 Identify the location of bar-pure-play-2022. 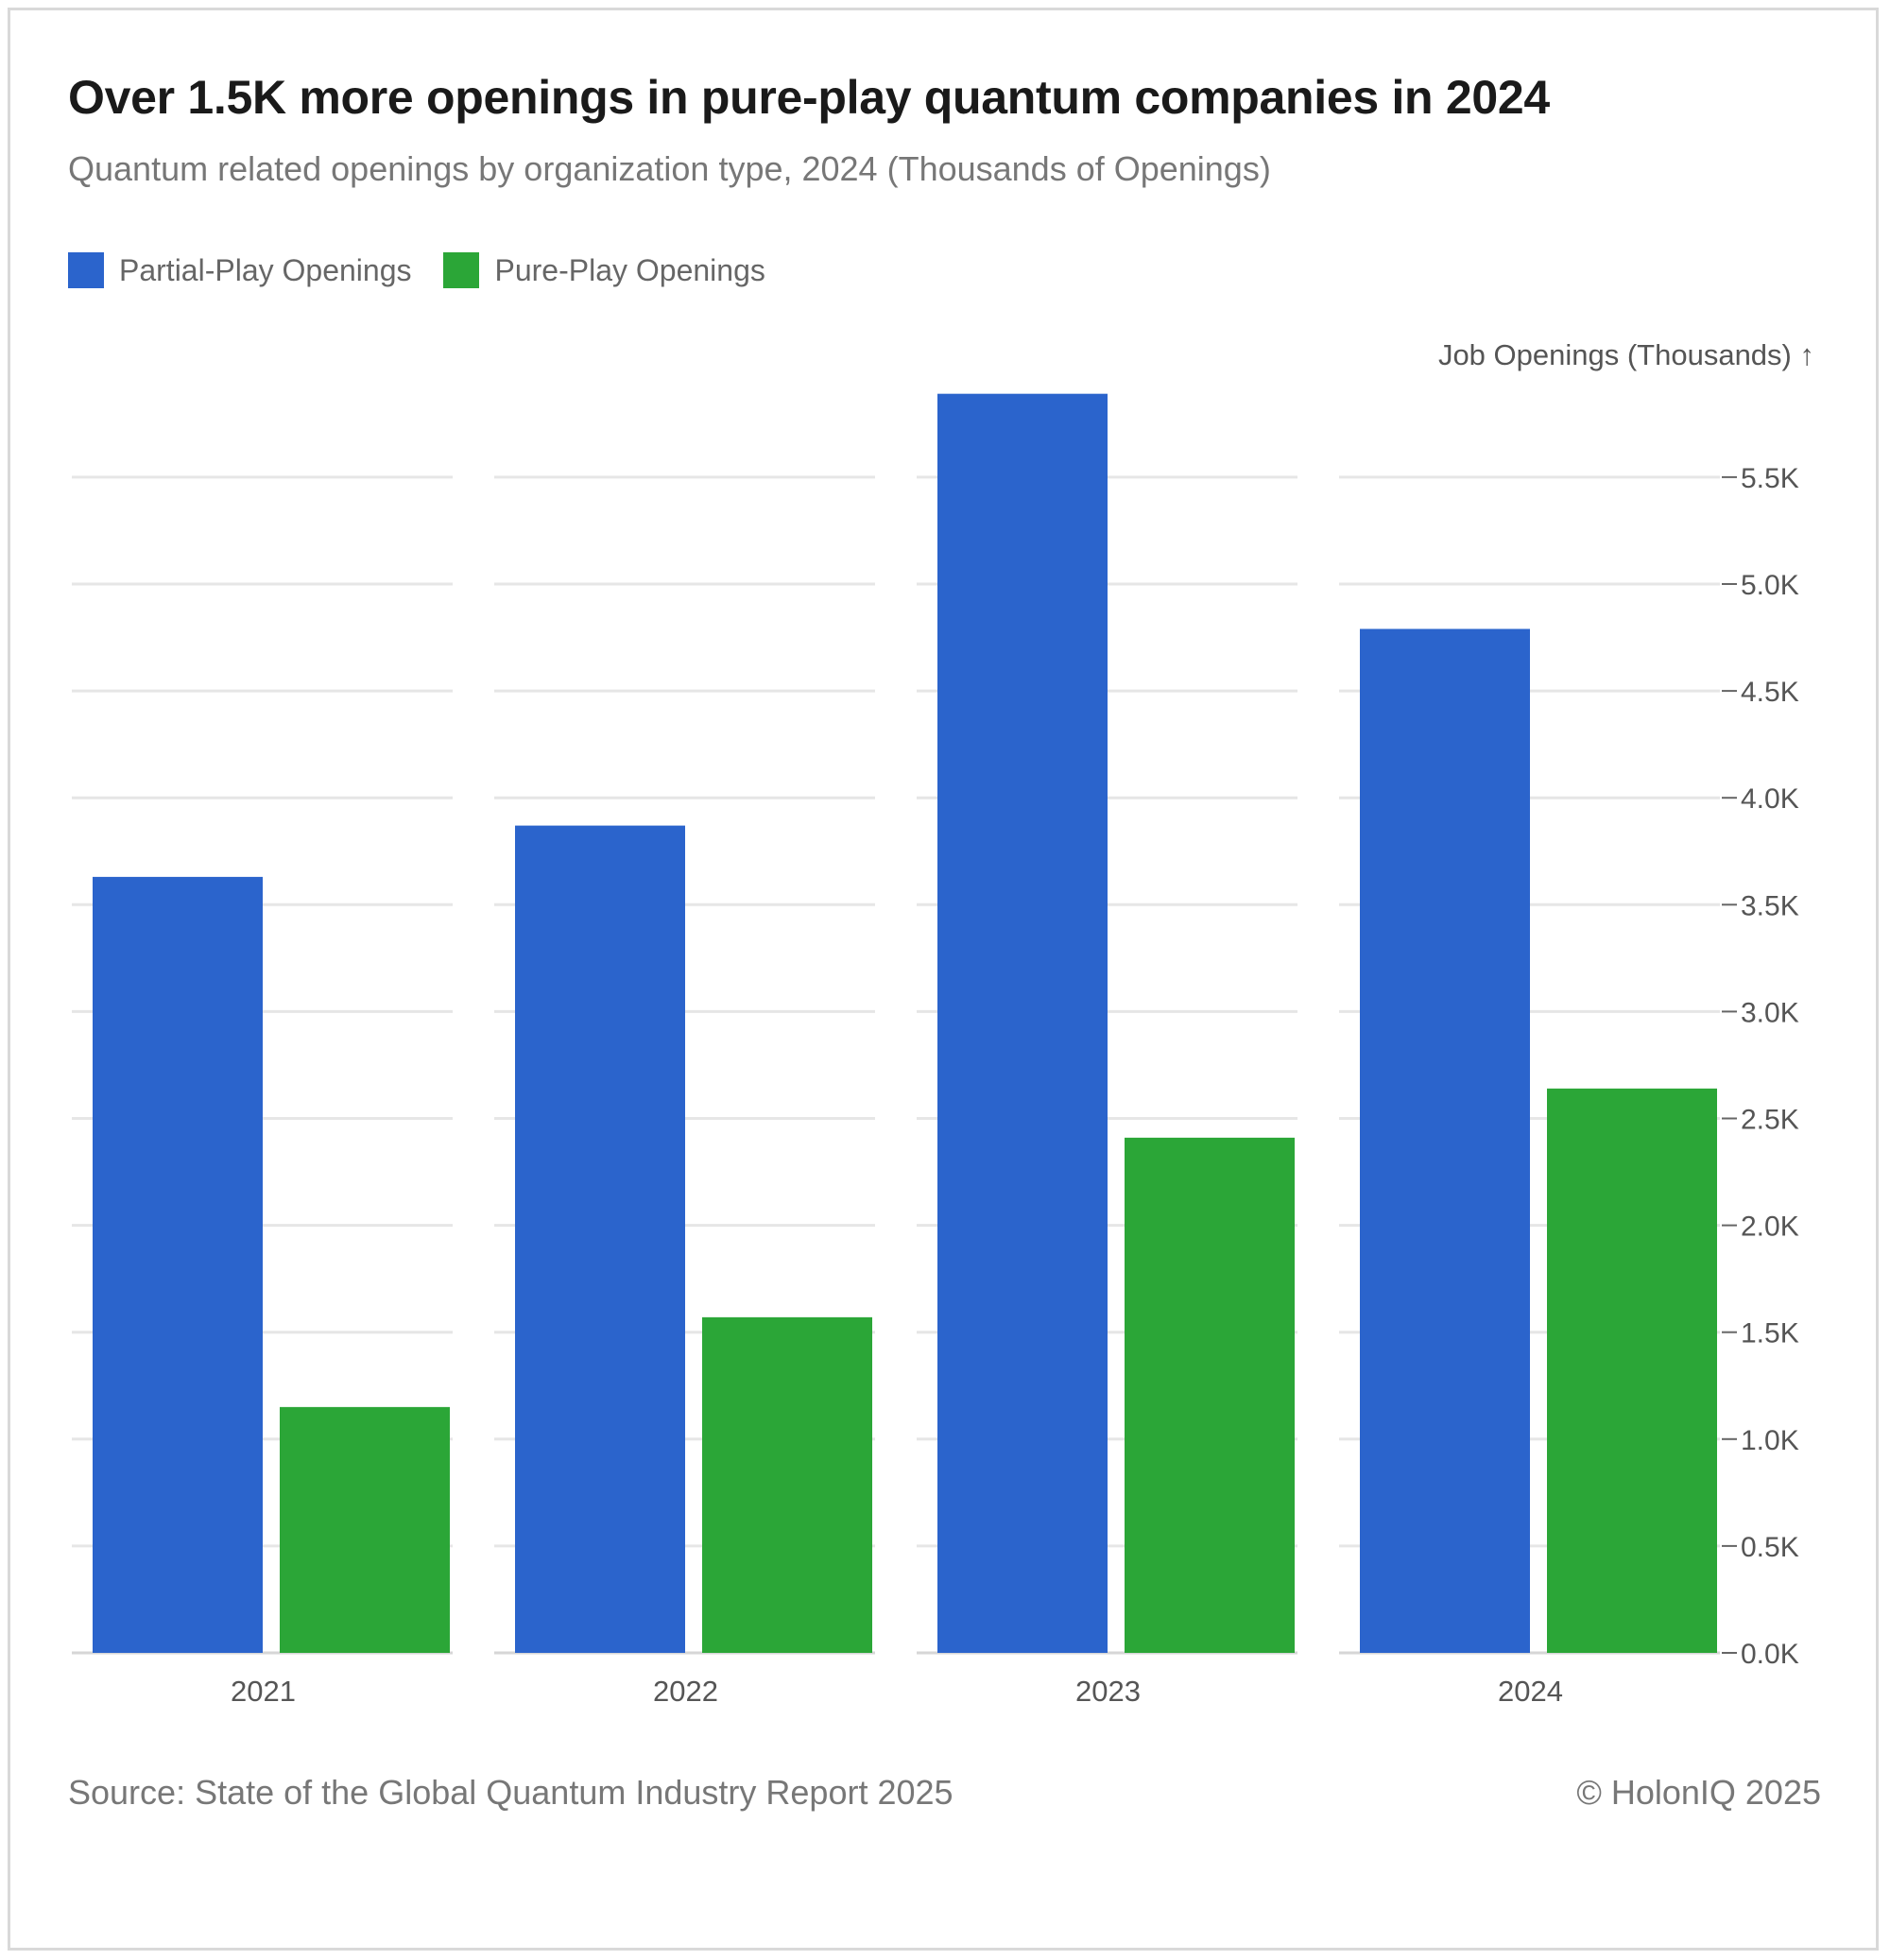
(787, 1484).